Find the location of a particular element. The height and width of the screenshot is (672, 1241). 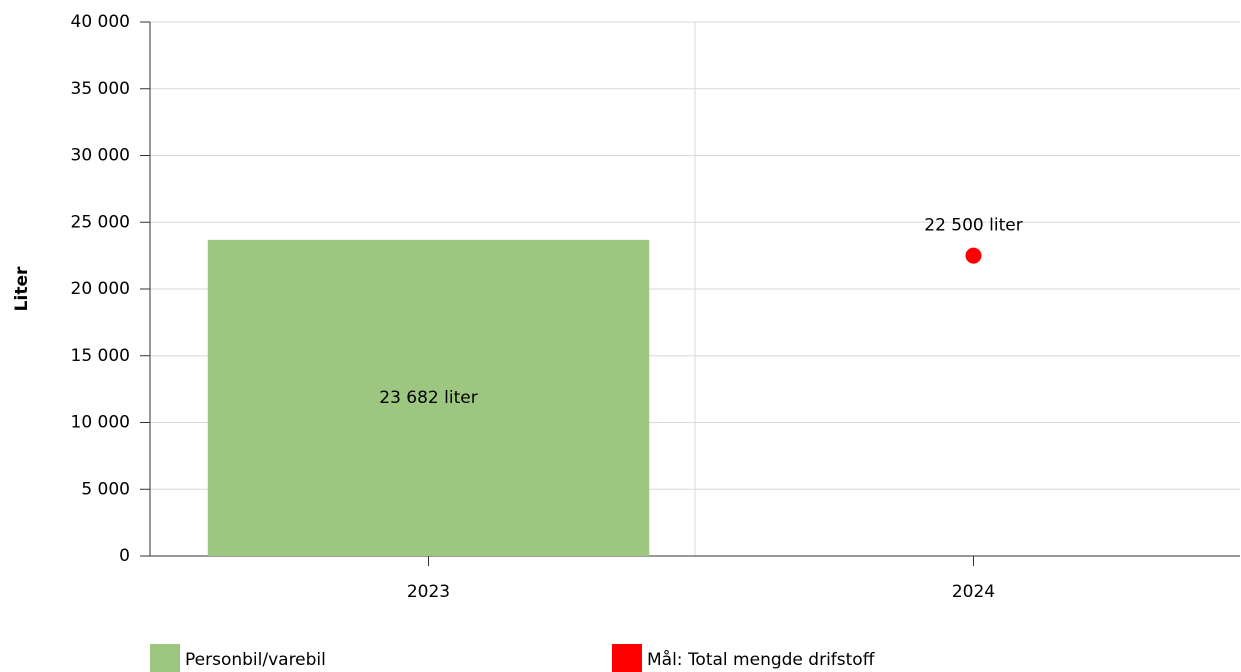

y-tick-label: 35 000 is located at coordinates (100, 89).